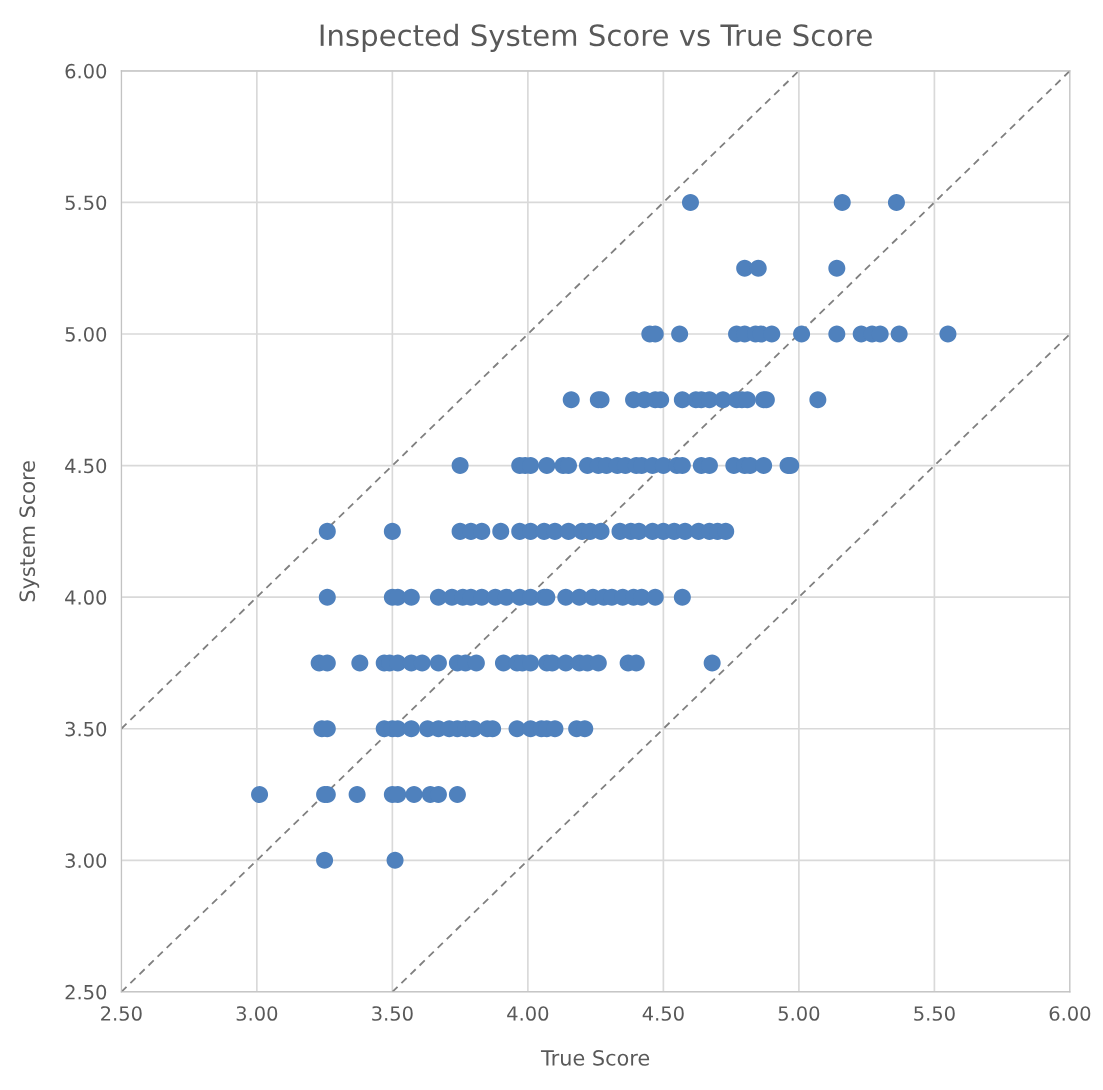  What do you see at coordinates (1070, 1013) in the screenshot?
I see `x-tick-label: 6.00` at bounding box center [1070, 1013].